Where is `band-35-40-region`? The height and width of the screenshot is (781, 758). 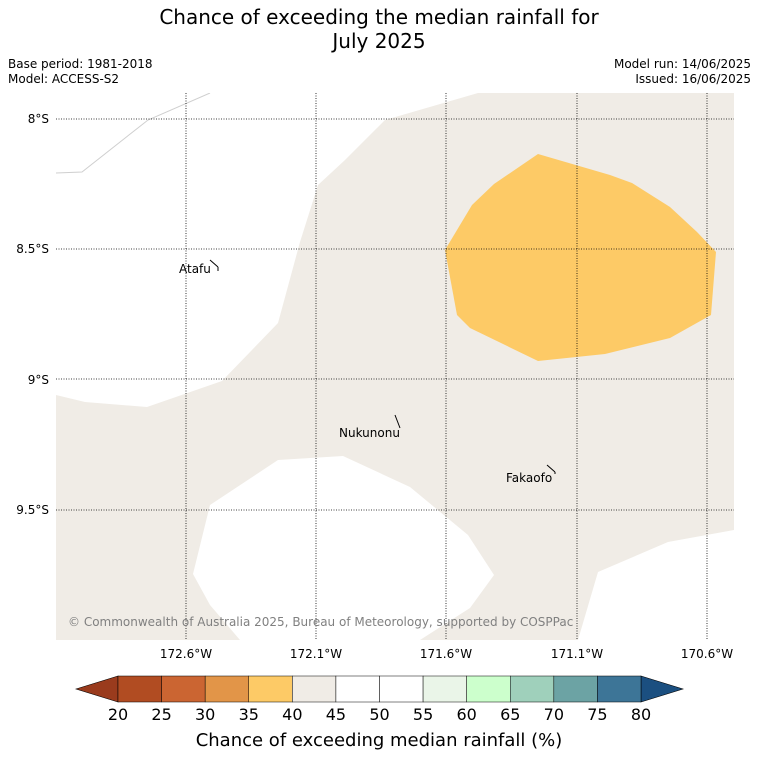
band-35-40-region is located at coordinates (580, 257).